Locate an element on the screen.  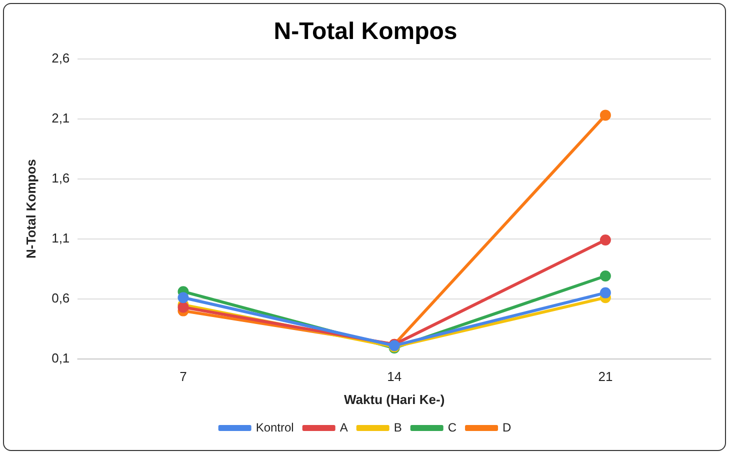
legend-label: B is located at coordinates (398, 427).